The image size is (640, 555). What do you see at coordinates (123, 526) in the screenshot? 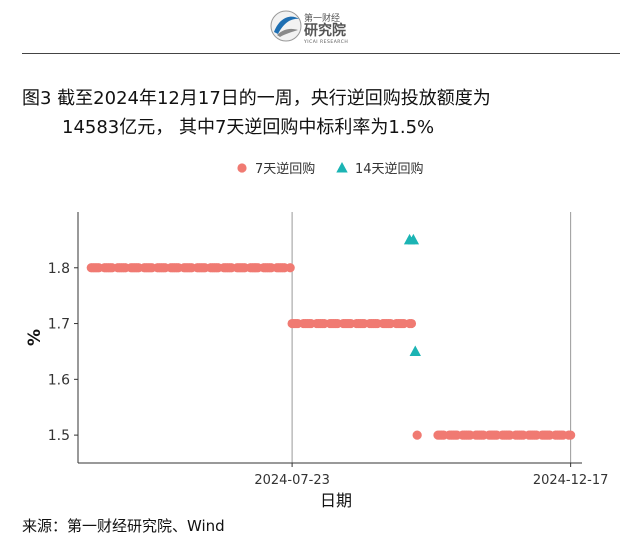
I see `source-note: 来源：第一财经研究院、Wind` at bounding box center [123, 526].